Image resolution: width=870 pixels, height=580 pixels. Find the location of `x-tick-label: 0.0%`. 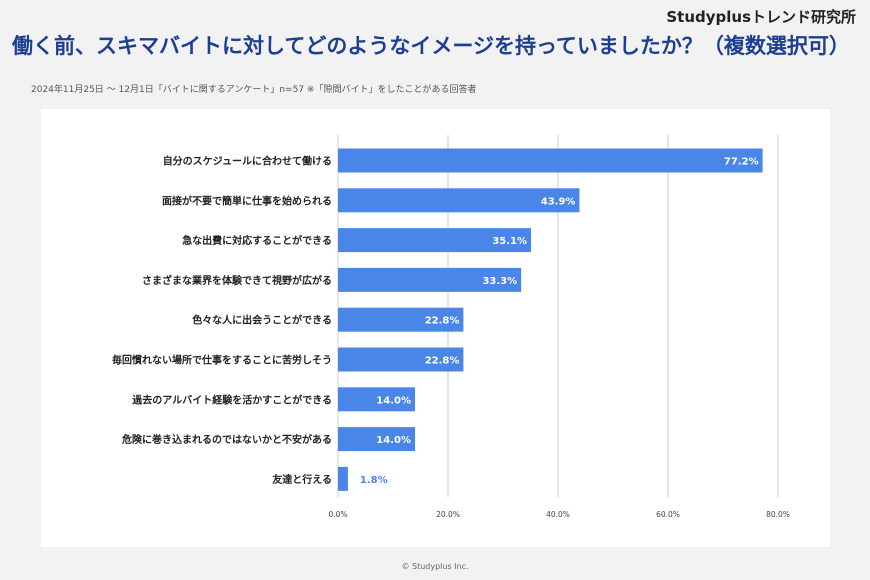

x-tick-label: 0.0% is located at coordinates (337, 514).